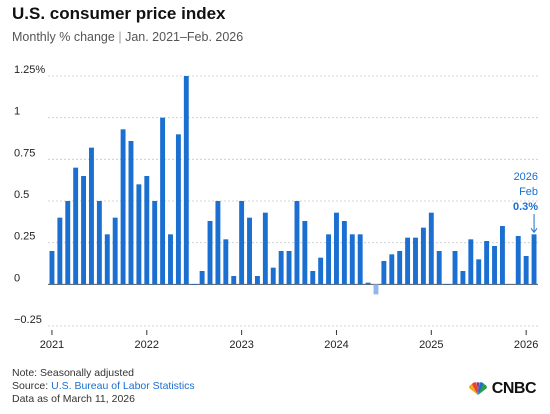 The height and width of the screenshot is (414, 550). I want to click on y-tick-label: 0, so click(17, 278).